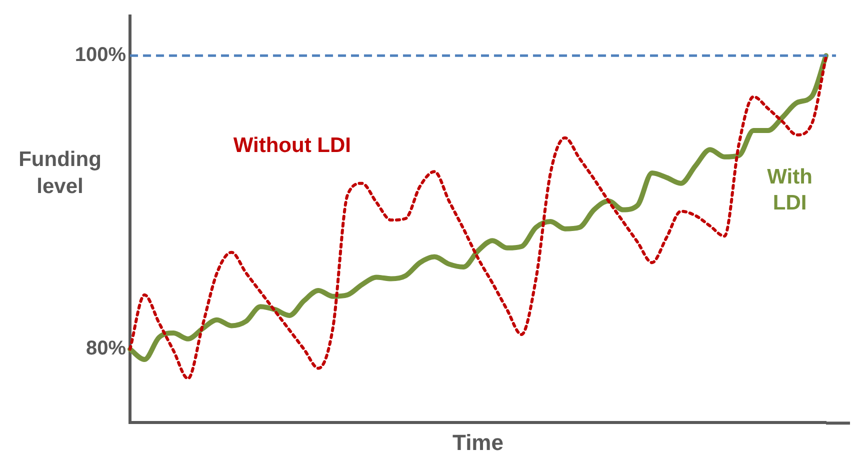  What do you see at coordinates (789, 190) in the screenshot?
I see `series-label: With LDI` at bounding box center [789, 190].